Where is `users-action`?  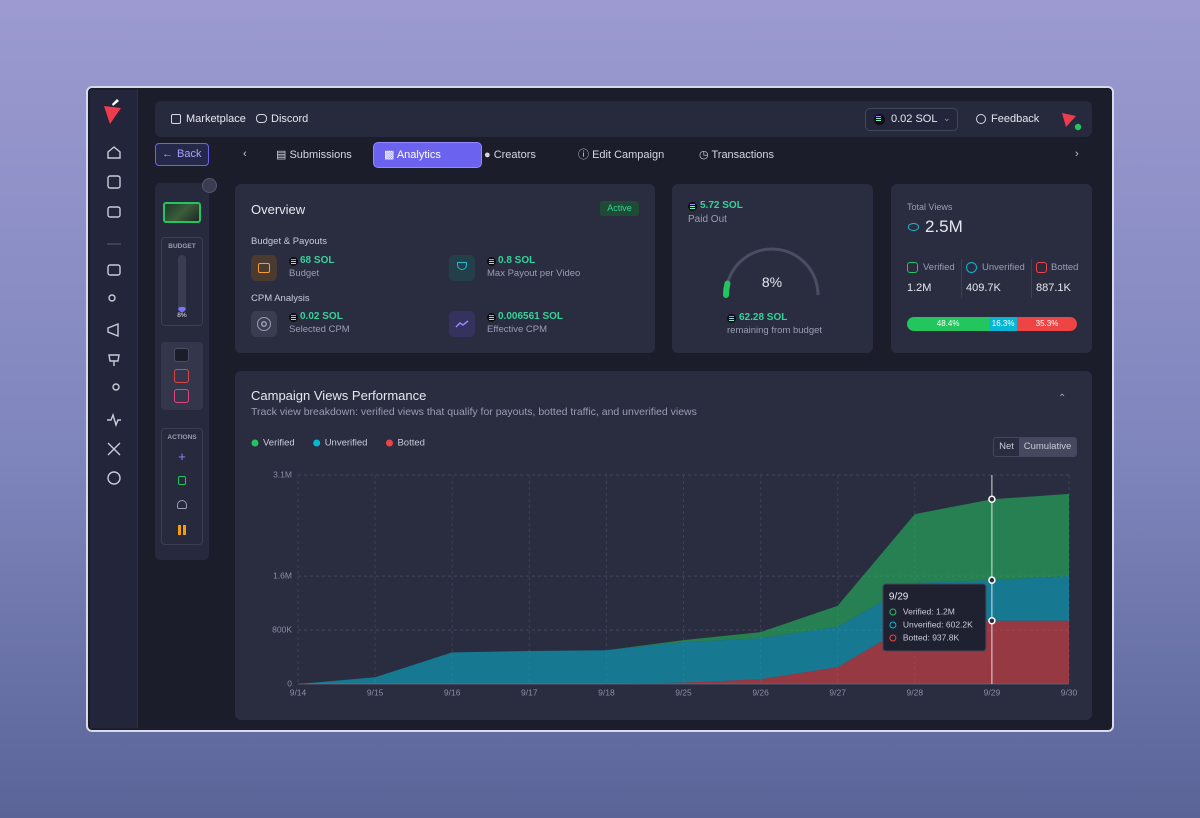 users-action is located at coordinates (182, 504).